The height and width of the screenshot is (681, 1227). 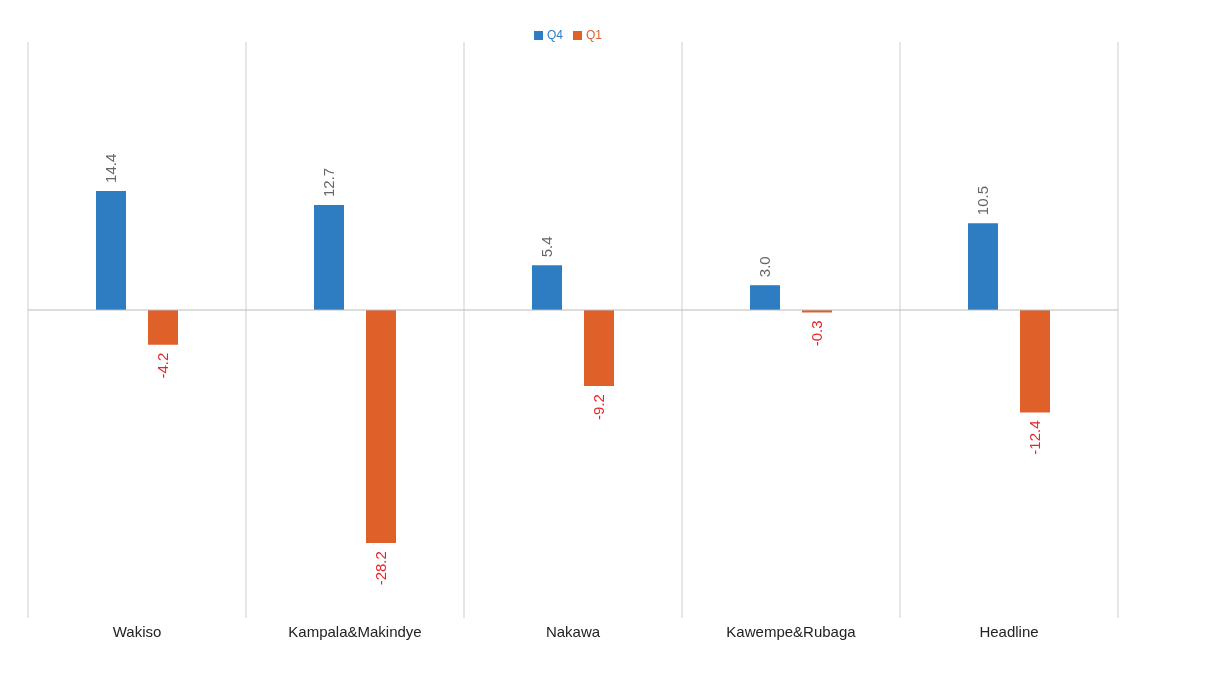 I want to click on data-label: -28.2, so click(x=381, y=568).